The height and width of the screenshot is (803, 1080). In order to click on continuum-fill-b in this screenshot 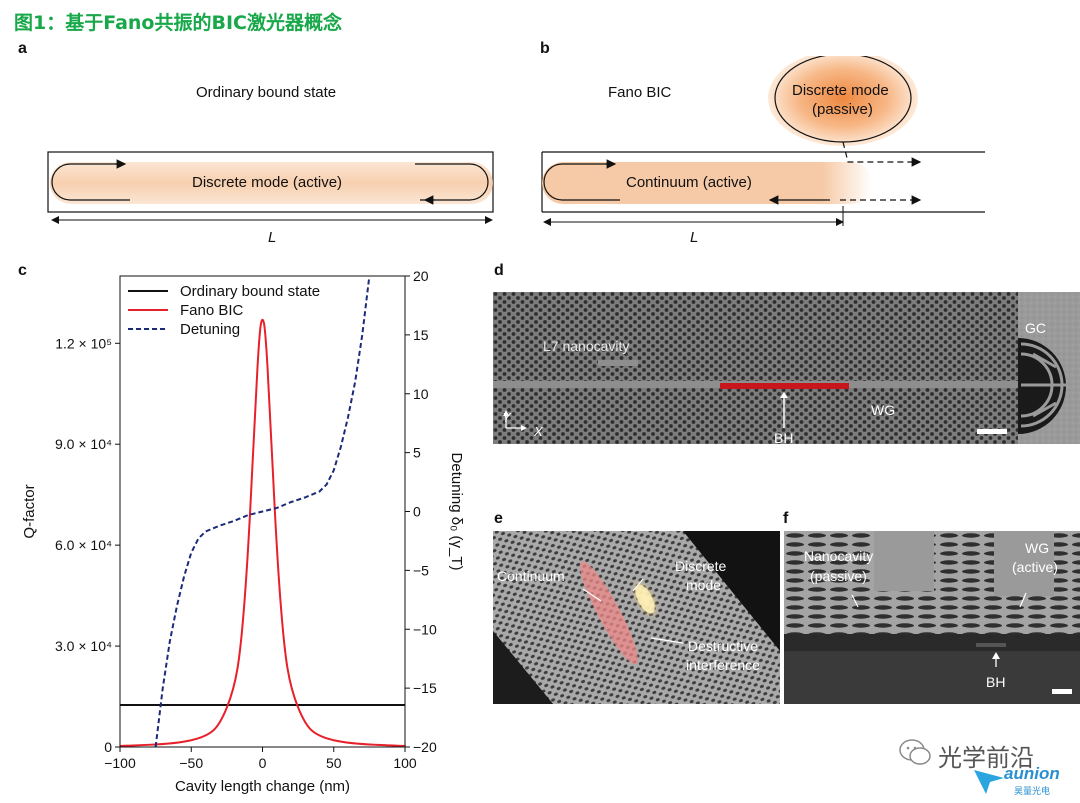, I will do `click(707, 183)`.